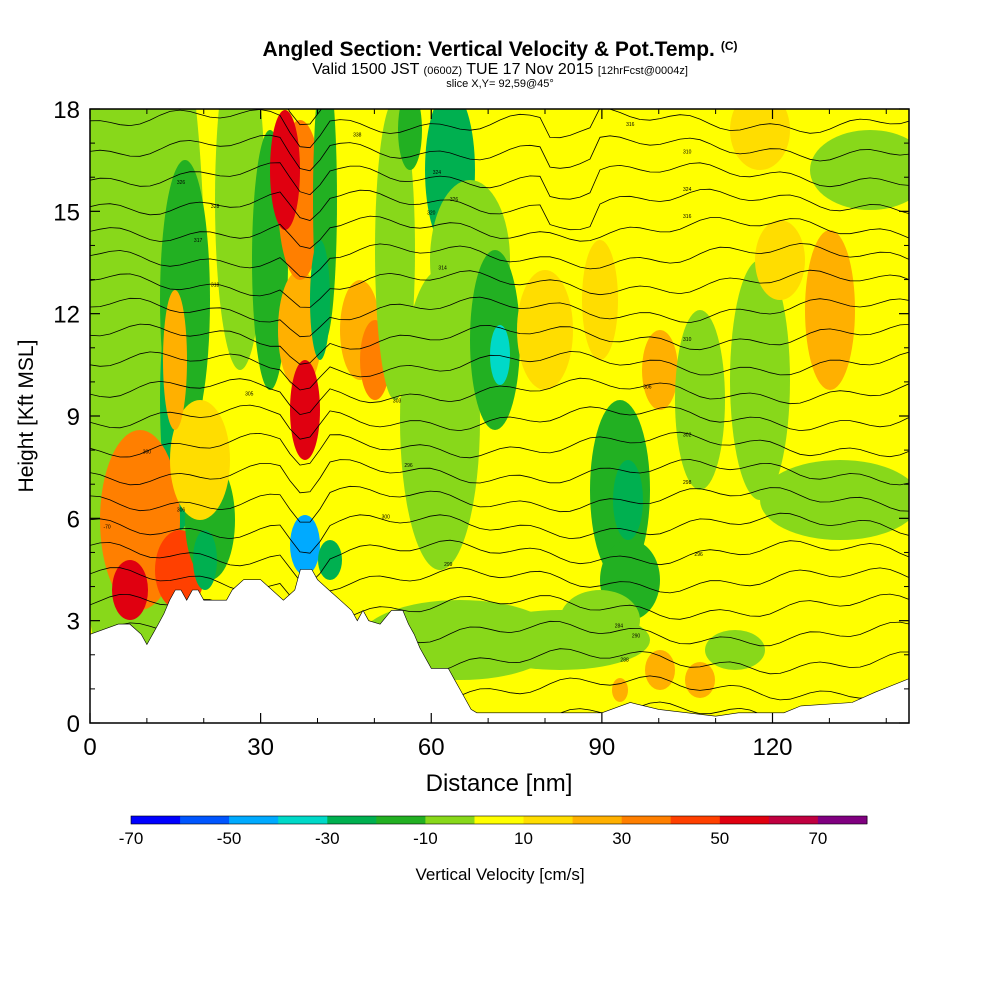 This screenshot has height=1000, width=1000. Describe the element at coordinates (621, 838) in the screenshot. I see `colorbar-tick-label: 30` at that location.